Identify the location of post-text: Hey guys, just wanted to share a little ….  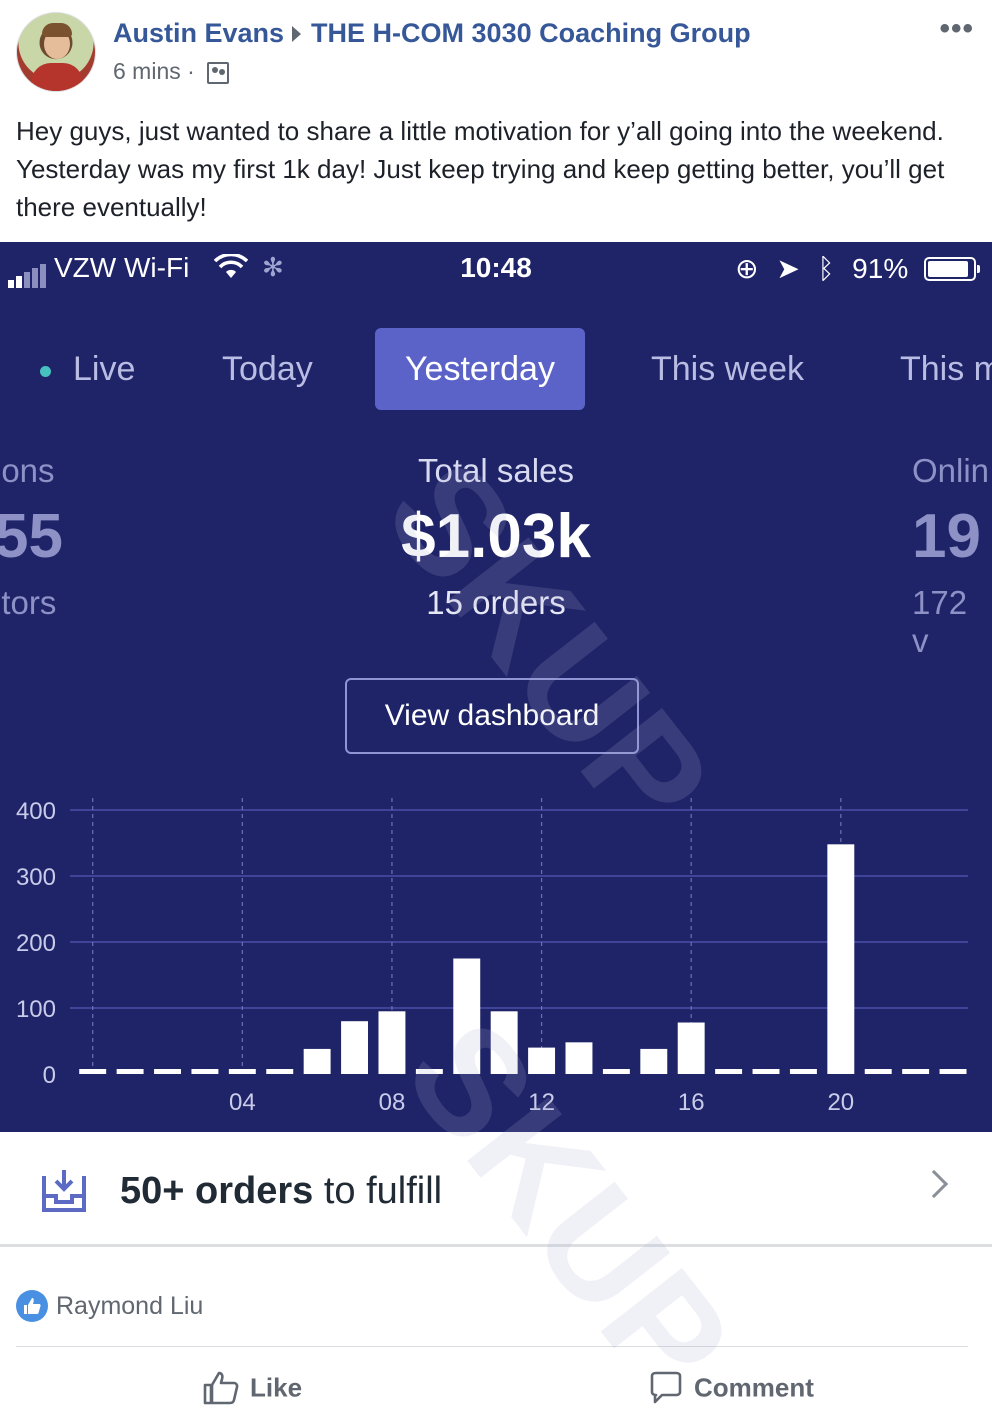
(480, 169).